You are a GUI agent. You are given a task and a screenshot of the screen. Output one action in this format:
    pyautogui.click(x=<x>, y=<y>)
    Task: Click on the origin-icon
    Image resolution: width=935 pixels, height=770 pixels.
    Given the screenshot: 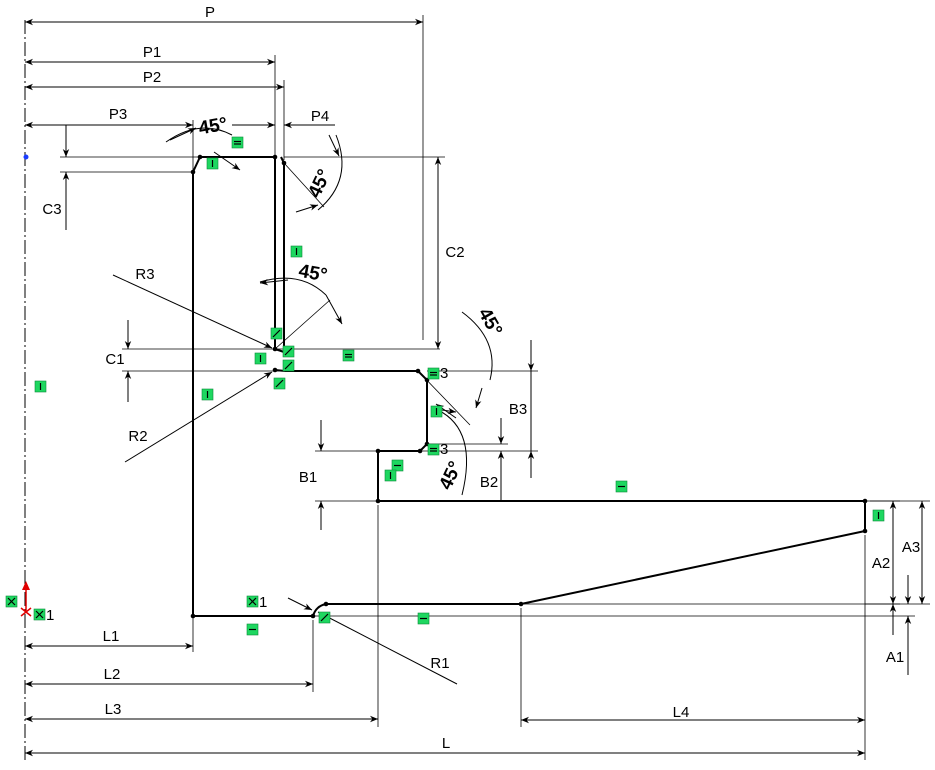 What is the action you would take?
    pyautogui.click(x=26, y=599)
    